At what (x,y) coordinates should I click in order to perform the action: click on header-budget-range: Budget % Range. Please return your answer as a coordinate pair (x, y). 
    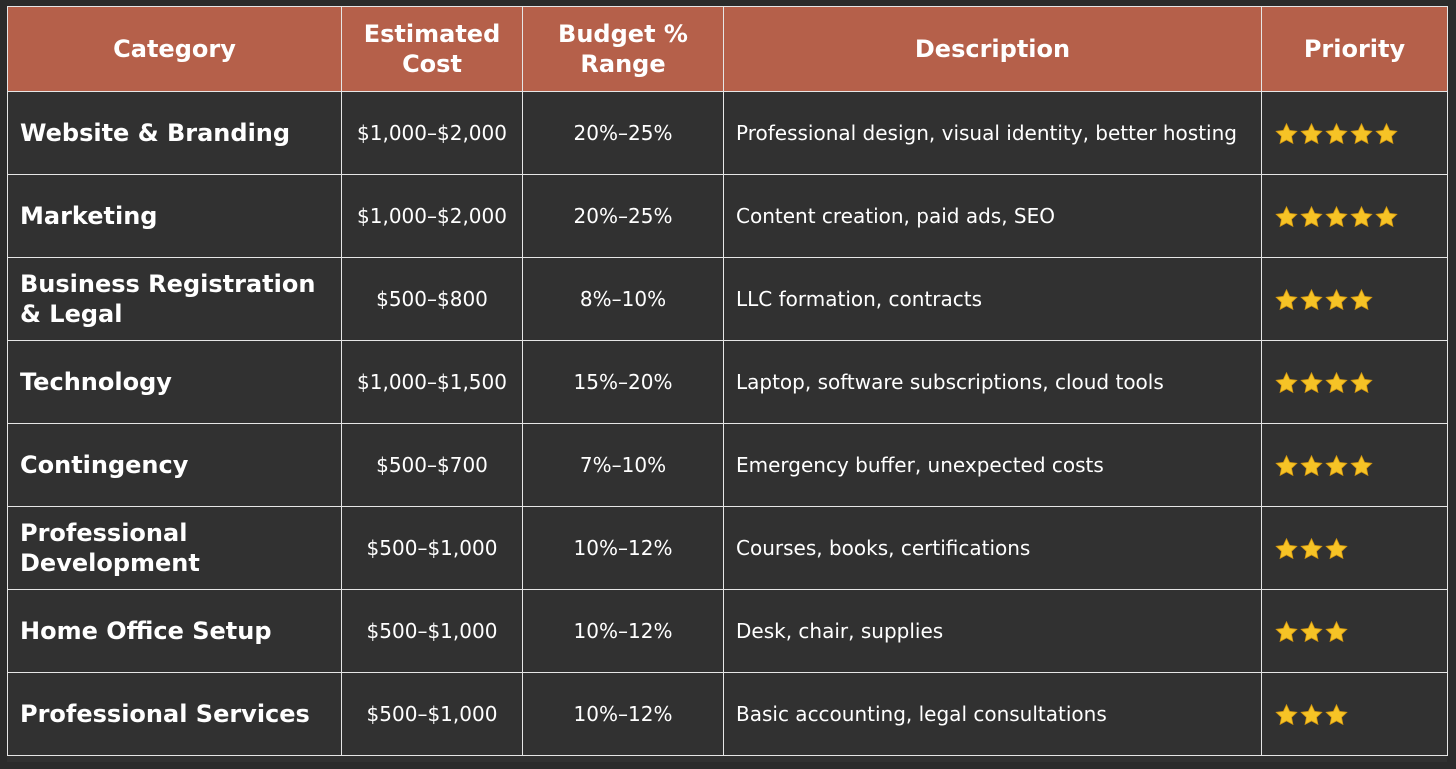
    Looking at the image, I should click on (623, 49).